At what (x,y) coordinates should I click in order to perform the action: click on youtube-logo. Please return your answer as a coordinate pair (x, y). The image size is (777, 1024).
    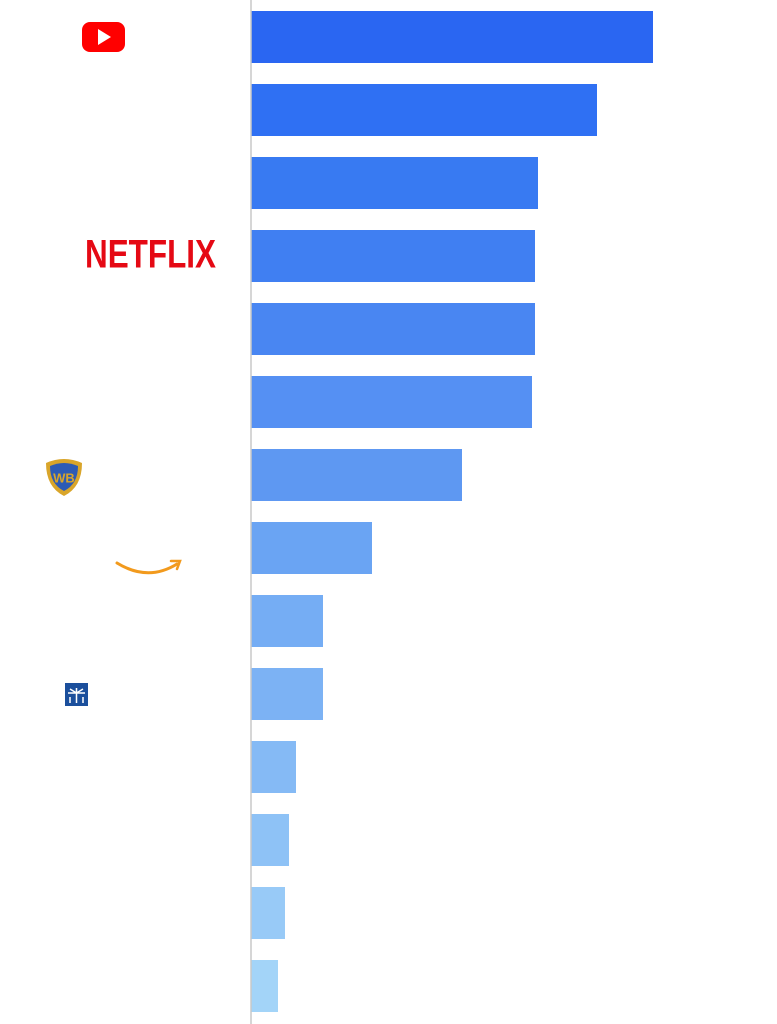
    Looking at the image, I should click on (103, 37).